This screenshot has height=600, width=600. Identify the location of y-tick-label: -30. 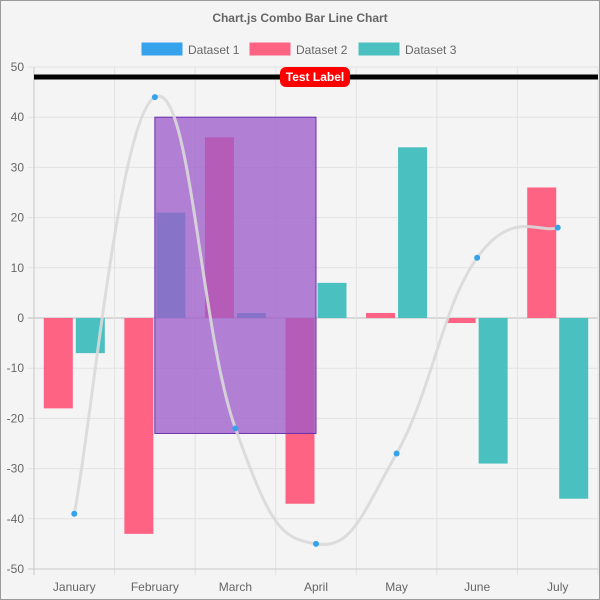
(16, 469).